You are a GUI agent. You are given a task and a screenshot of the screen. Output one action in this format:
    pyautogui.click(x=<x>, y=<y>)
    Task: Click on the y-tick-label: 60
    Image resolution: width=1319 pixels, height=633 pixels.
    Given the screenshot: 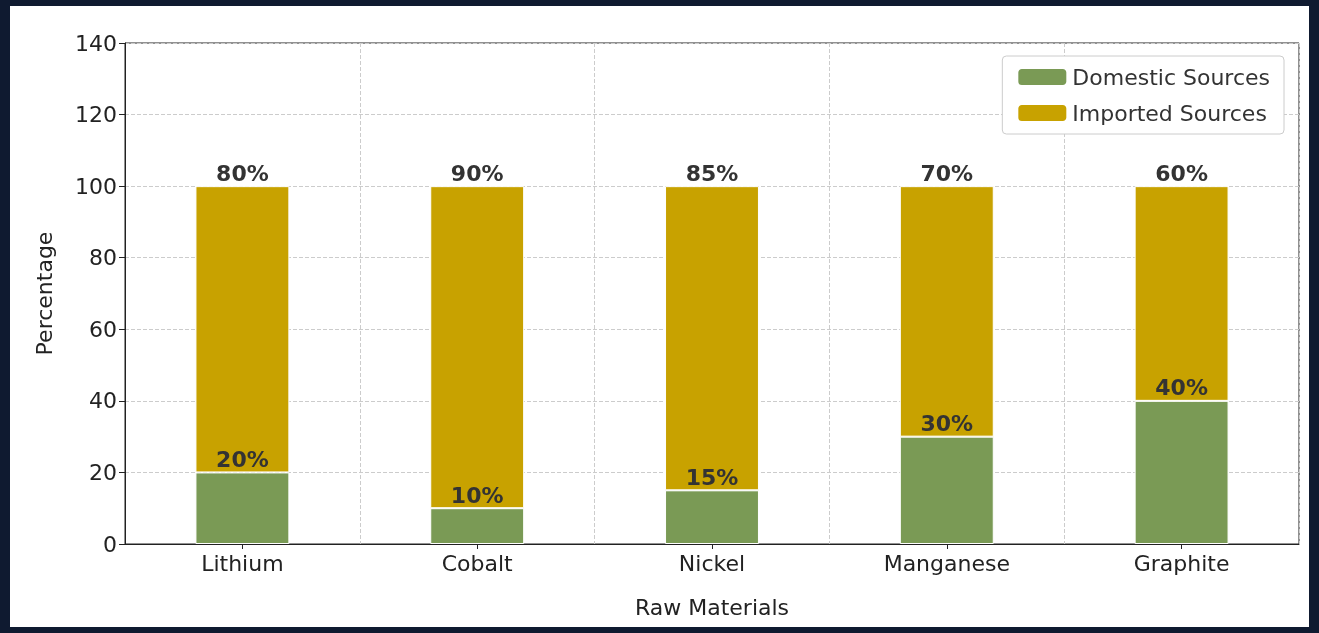 What is the action you would take?
    pyautogui.click(x=103, y=329)
    